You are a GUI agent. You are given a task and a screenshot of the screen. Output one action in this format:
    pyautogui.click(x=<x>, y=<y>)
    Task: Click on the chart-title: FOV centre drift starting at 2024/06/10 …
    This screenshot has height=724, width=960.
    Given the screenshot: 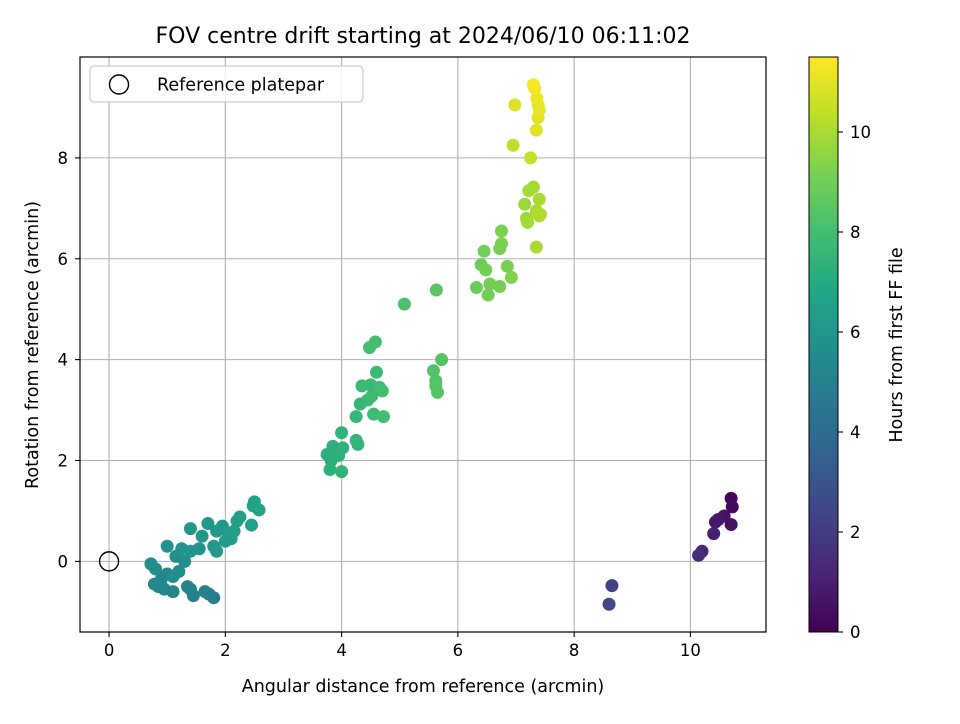 What is the action you would take?
    pyautogui.click(x=423, y=36)
    